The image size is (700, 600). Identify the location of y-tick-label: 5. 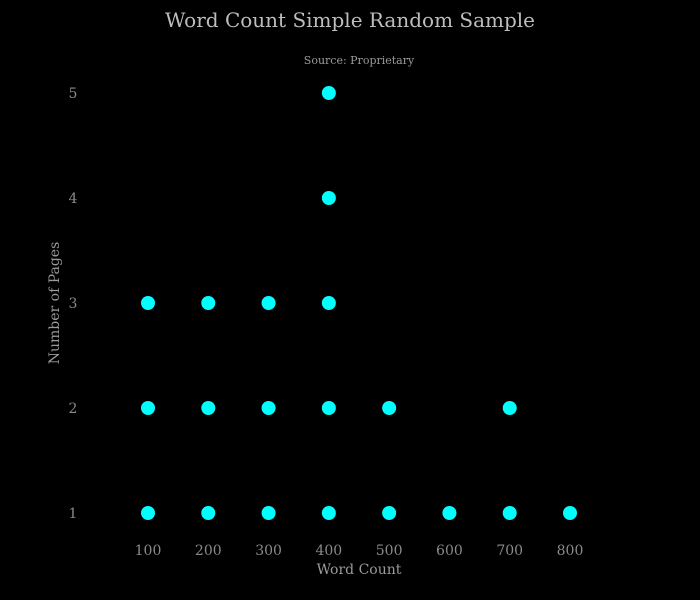
(73, 94).